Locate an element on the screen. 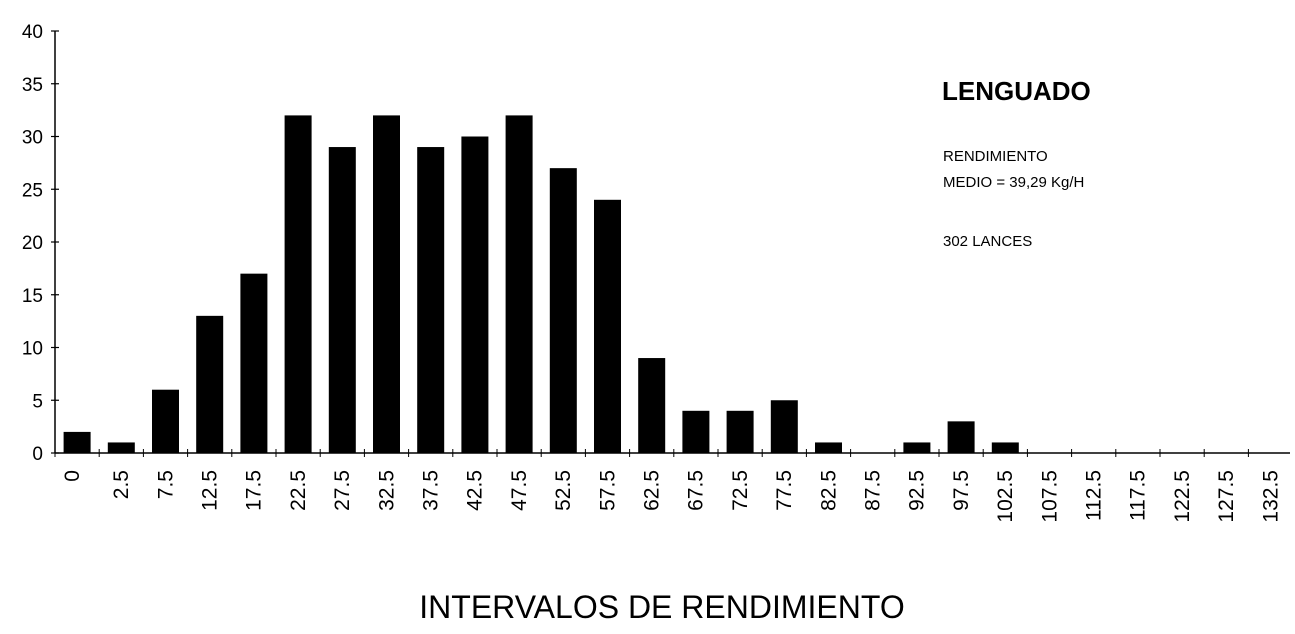 This screenshot has width=1295, height=634. x-tick-label: 7.5 is located at coordinates (165, 484).